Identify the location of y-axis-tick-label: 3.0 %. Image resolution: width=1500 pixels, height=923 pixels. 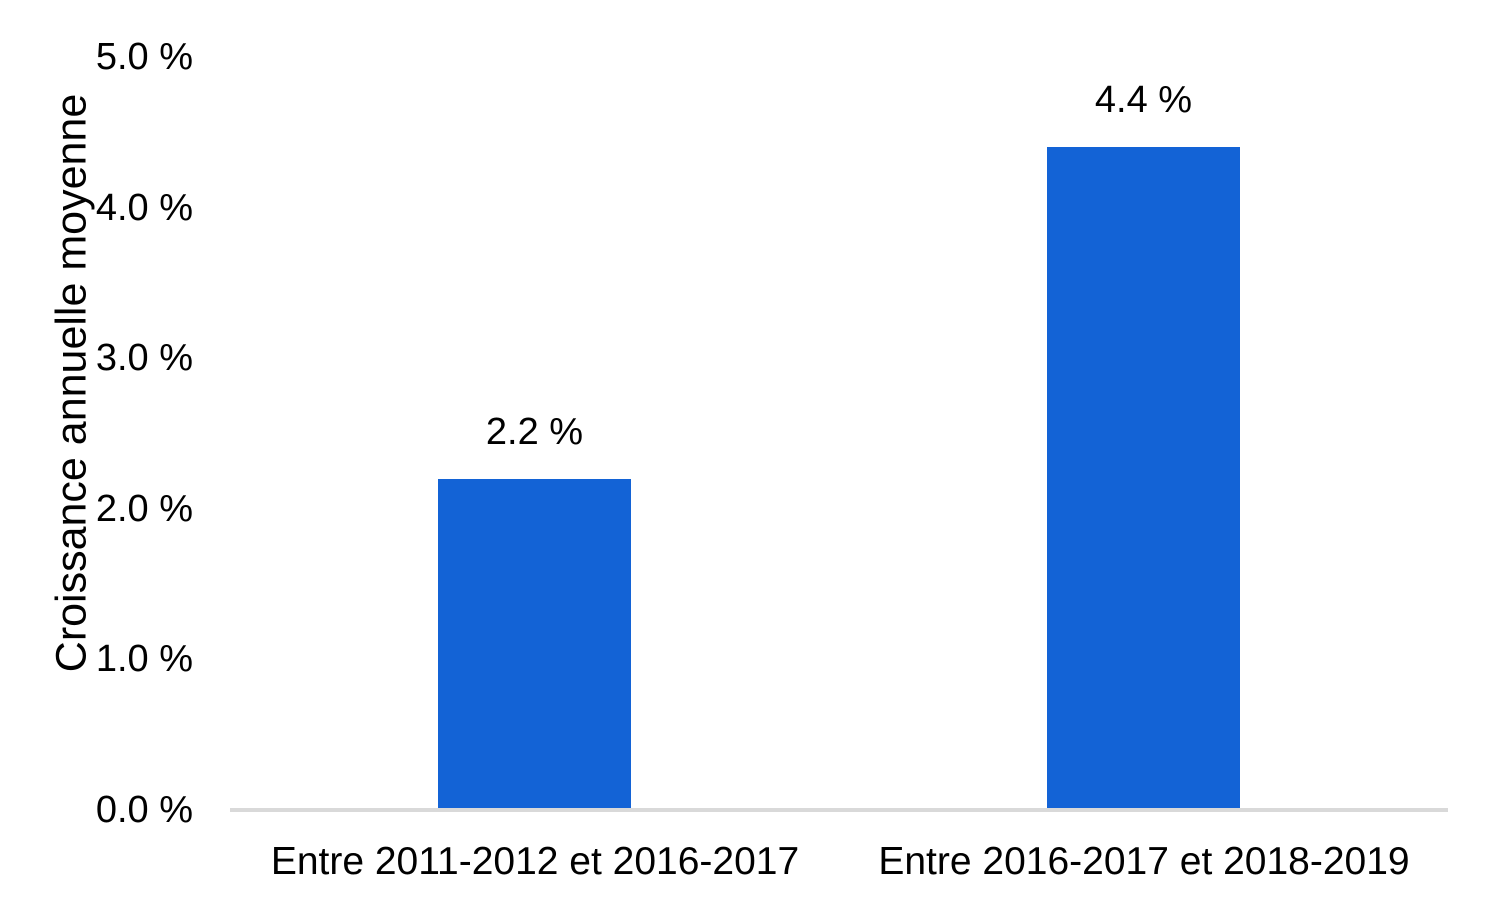
(144, 358).